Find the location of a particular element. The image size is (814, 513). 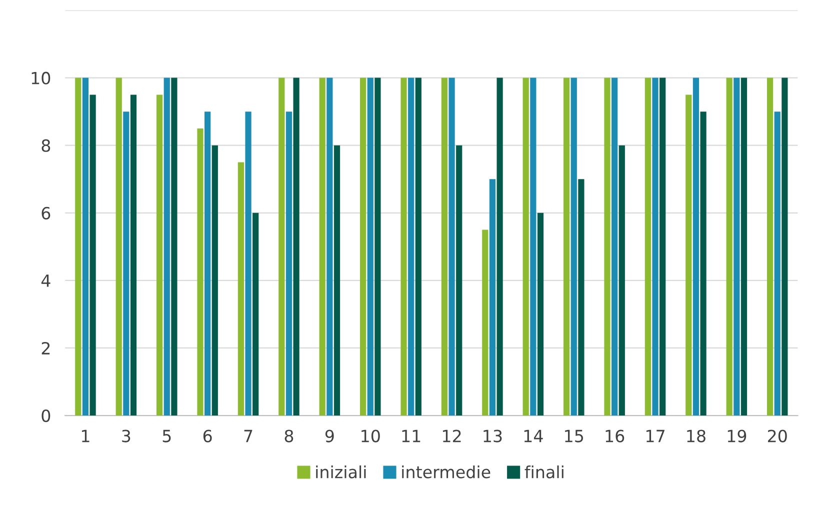

x-tick-label: 11 is located at coordinates (411, 436).